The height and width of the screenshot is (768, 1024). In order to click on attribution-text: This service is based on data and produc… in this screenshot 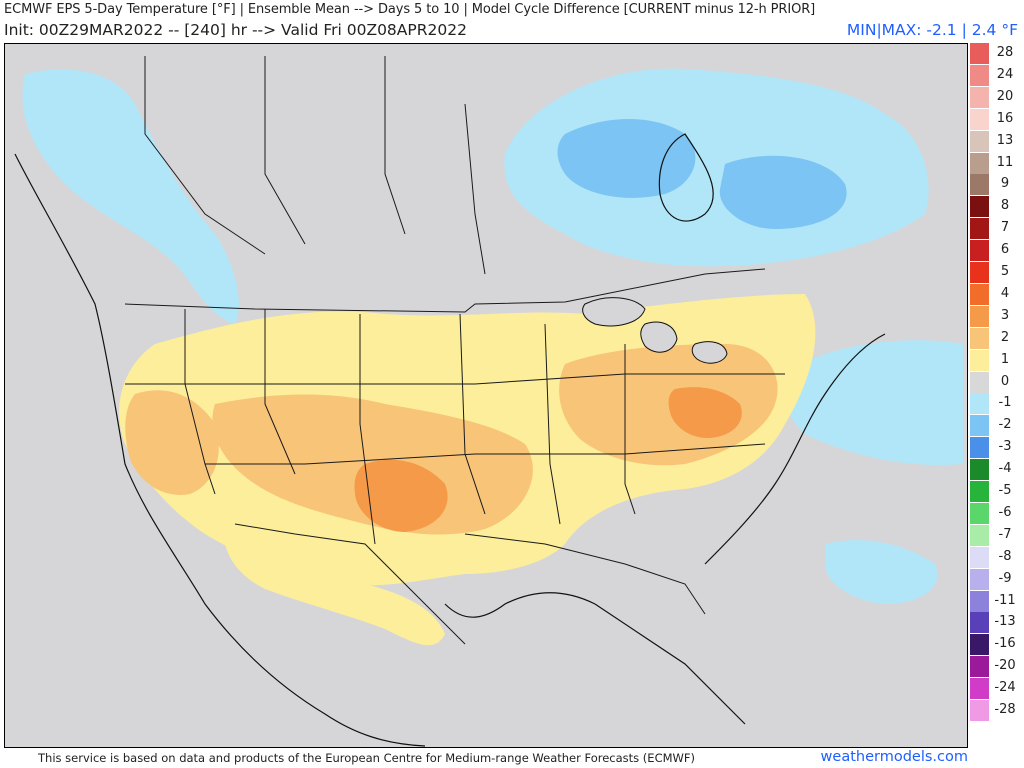, I will do `click(366, 758)`.